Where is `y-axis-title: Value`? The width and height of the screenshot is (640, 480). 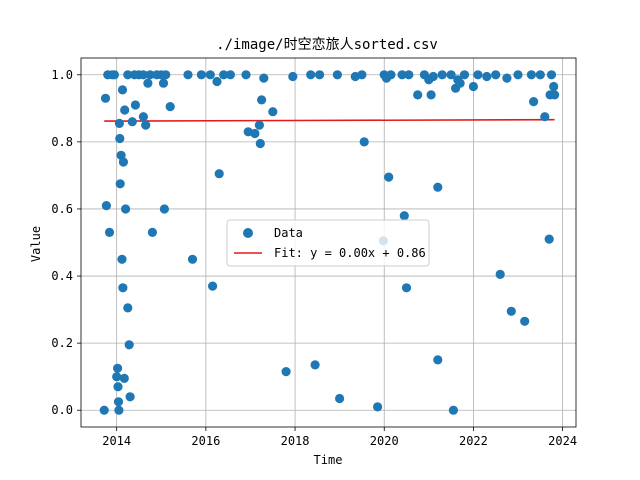
y-axis-title: Value is located at coordinates (36, 244).